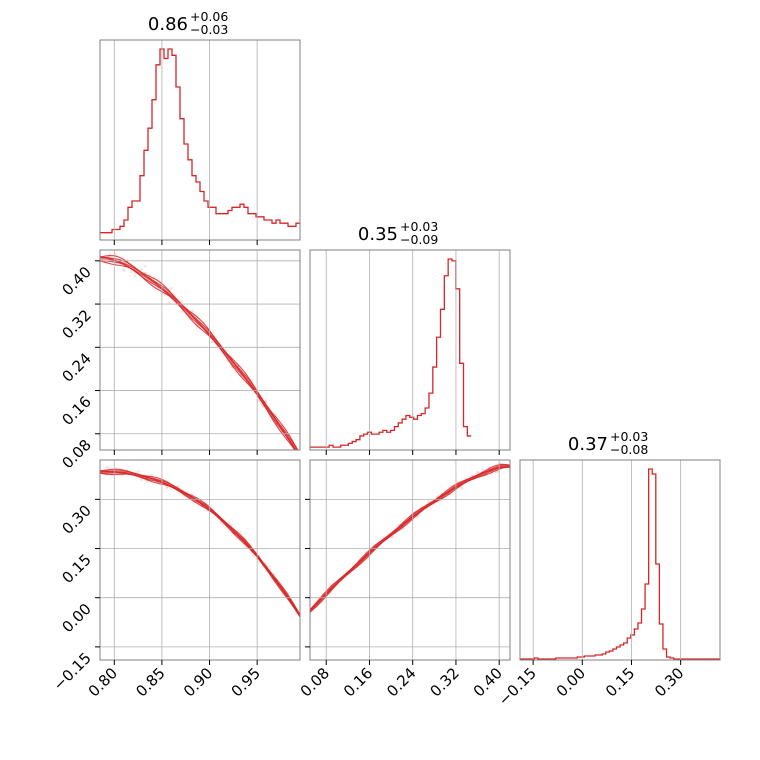 Image resolution: width=760 pixels, height=760 pixels. What do you see at coordinates (444, 682) in the screenshot?
I see `x-tick-label: 0.32` at bounding box center [444, 682].